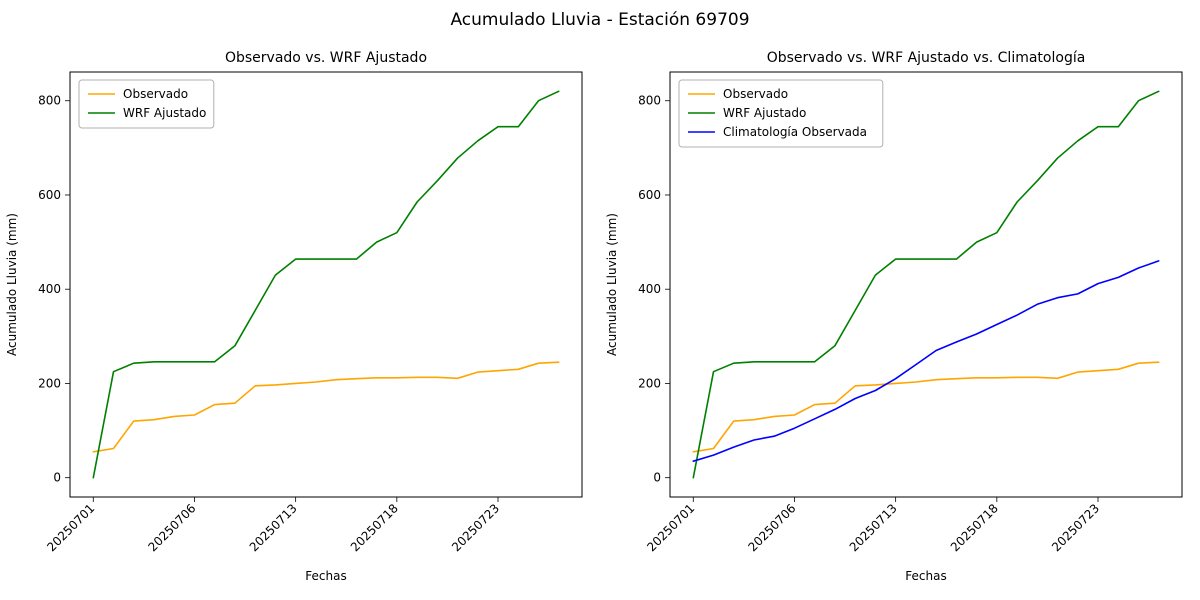  What do you see at coordinates (795, 132) in the screenshot?
I see `legend-label-climatologia-observada: Climatología Observada` at bounding box center [795, 132].